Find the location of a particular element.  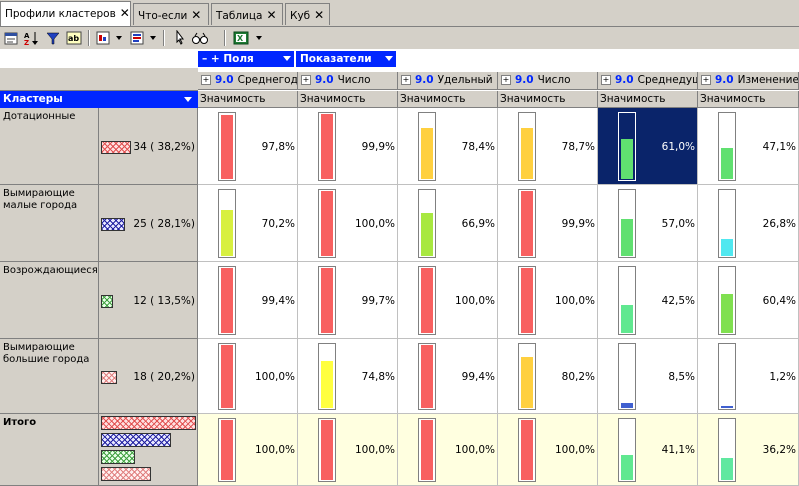

row-label: Вымирающие большие города is located at coordinates (49, 376).